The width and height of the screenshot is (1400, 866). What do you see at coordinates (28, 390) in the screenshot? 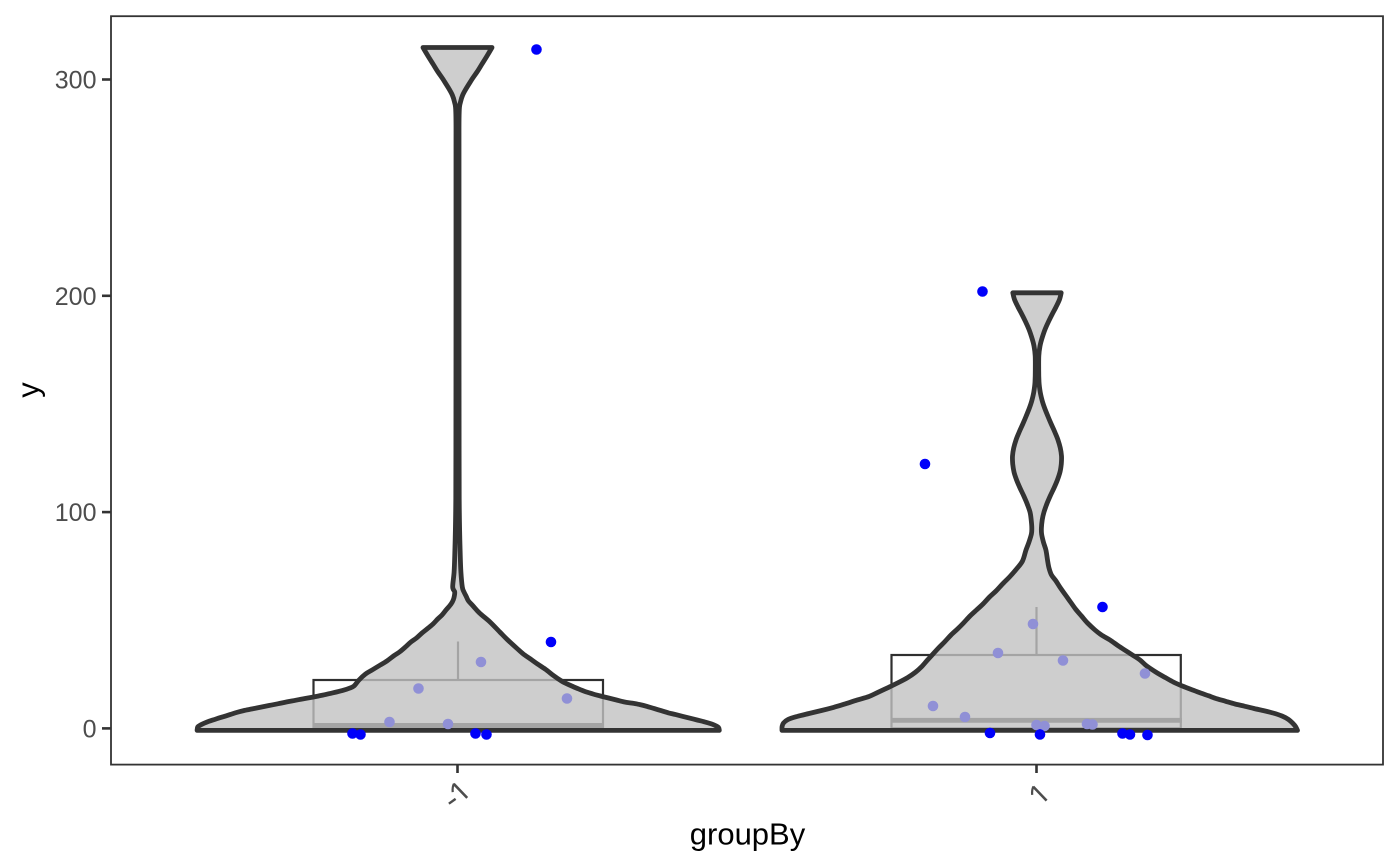
I see `svg-text: y` at bounding box center [28, 390].